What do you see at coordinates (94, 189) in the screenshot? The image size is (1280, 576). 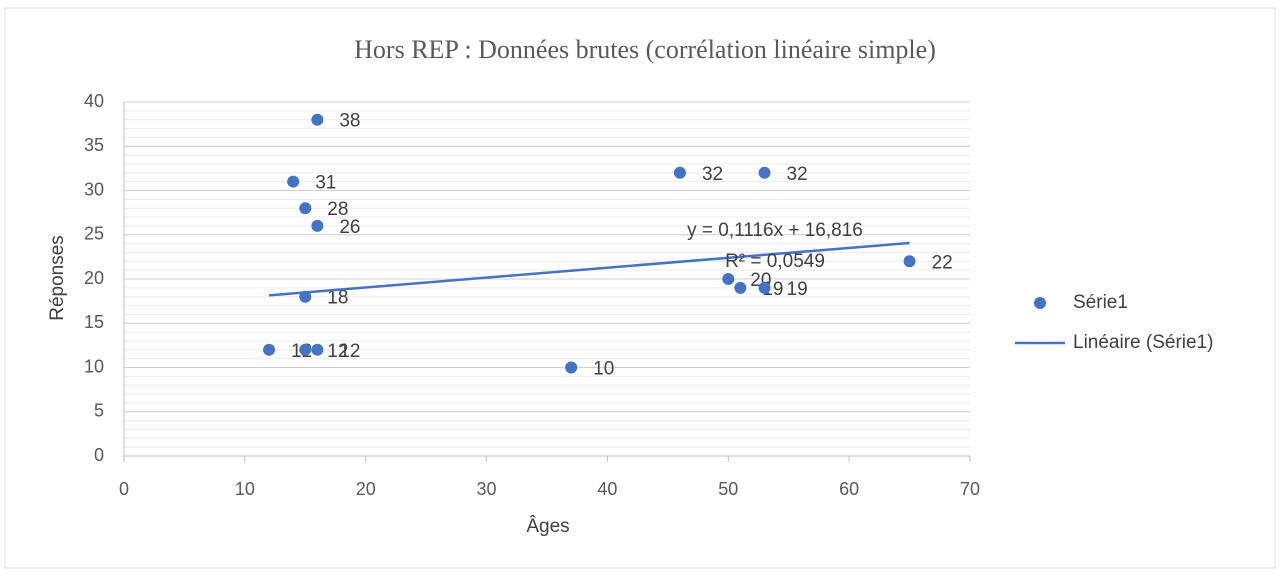 I see `y-tick-label: 30` at bounding box center [94, 189].